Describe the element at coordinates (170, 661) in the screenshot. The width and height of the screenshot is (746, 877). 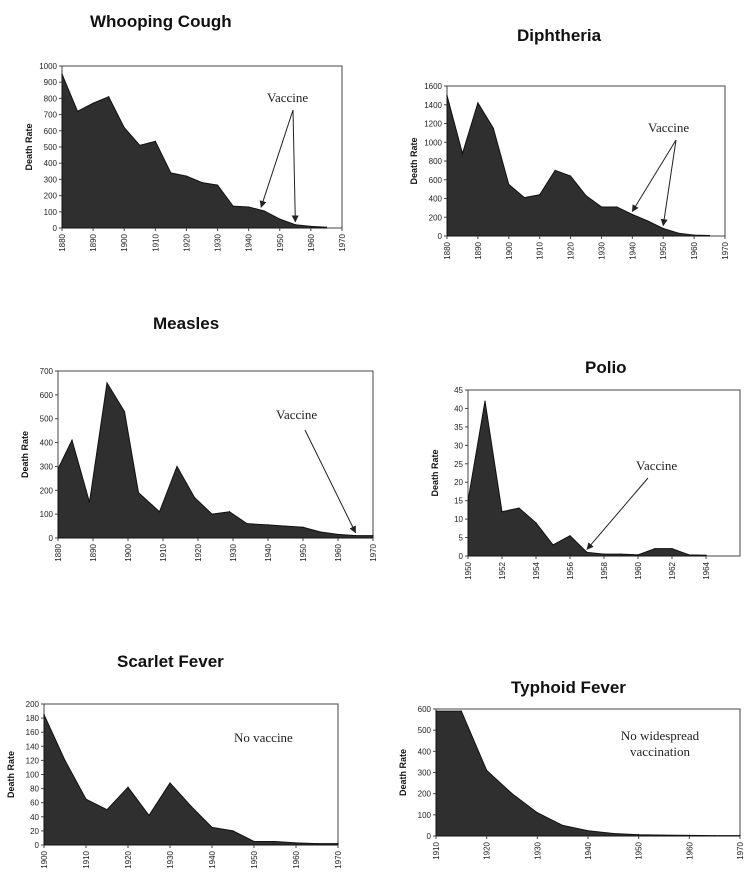
I see `chart-title: Scarlet Fever` at that location.